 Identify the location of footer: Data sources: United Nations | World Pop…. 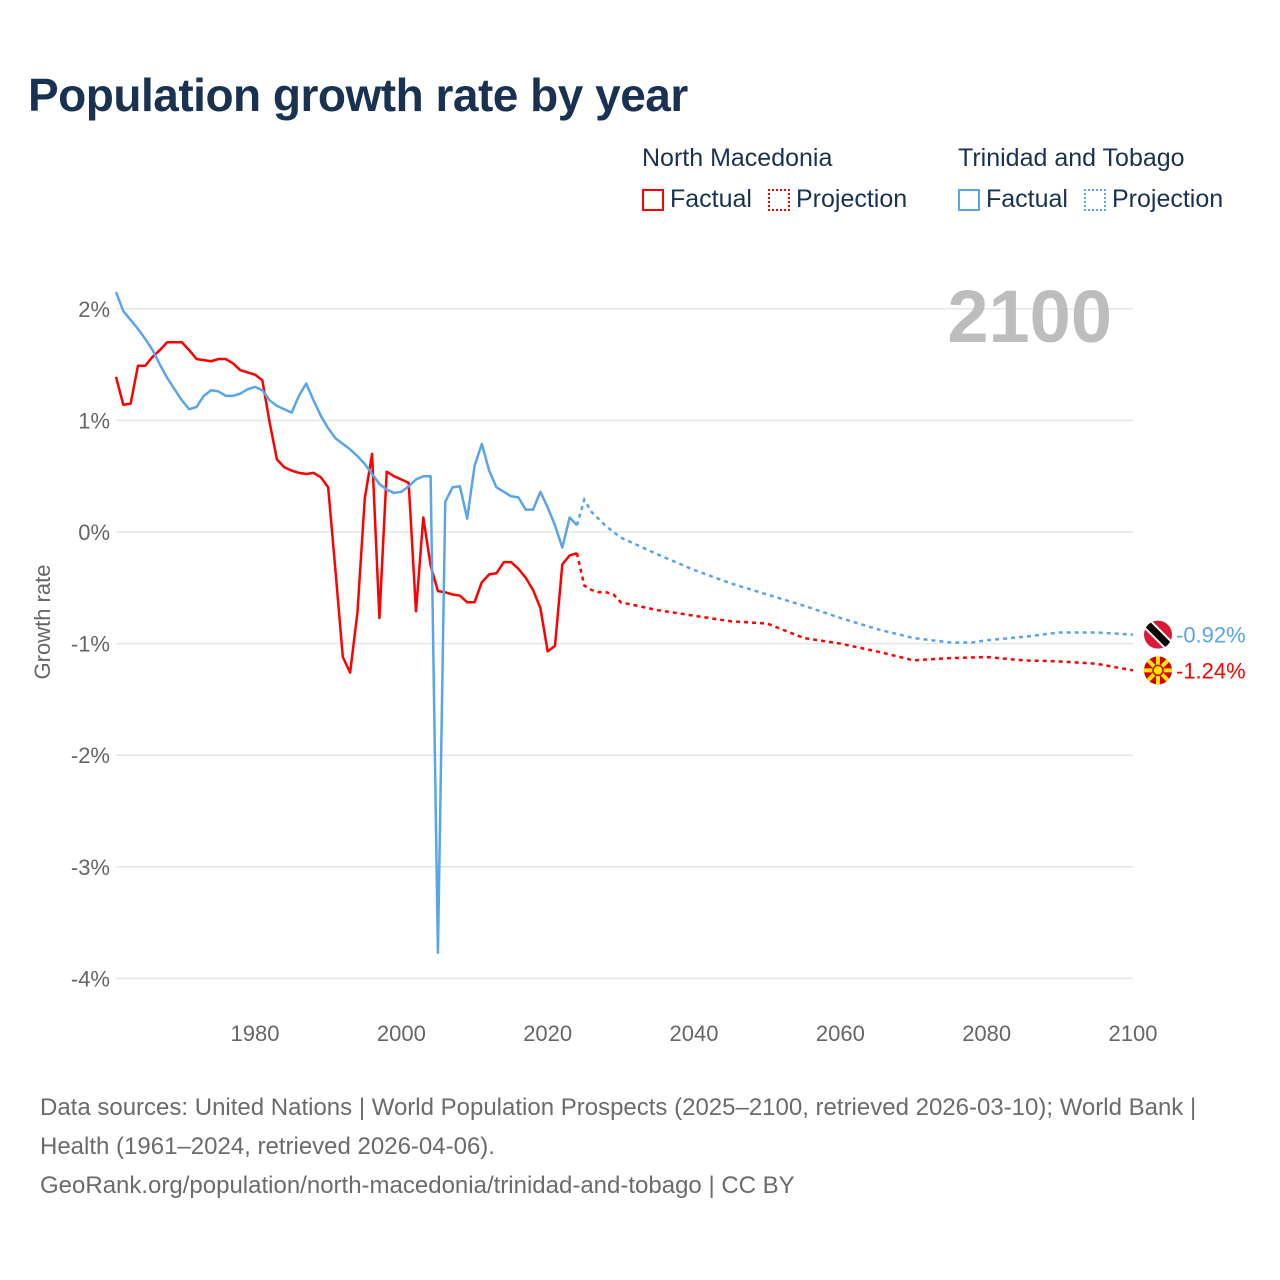
(640, 1146).